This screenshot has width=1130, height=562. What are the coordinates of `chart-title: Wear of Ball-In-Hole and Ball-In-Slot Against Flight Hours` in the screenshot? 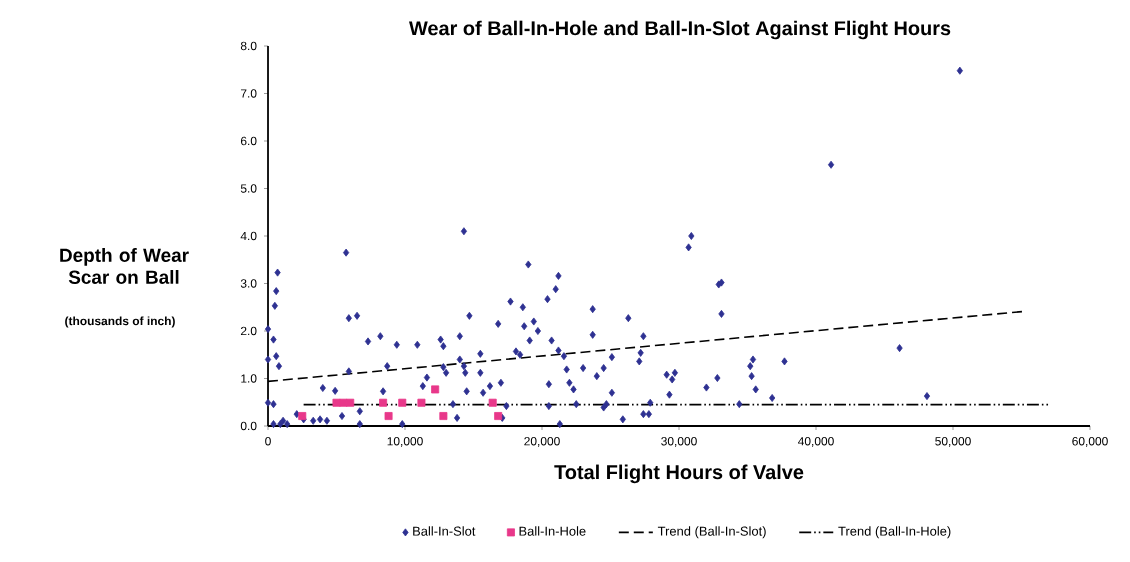 It's located at (680, 30).